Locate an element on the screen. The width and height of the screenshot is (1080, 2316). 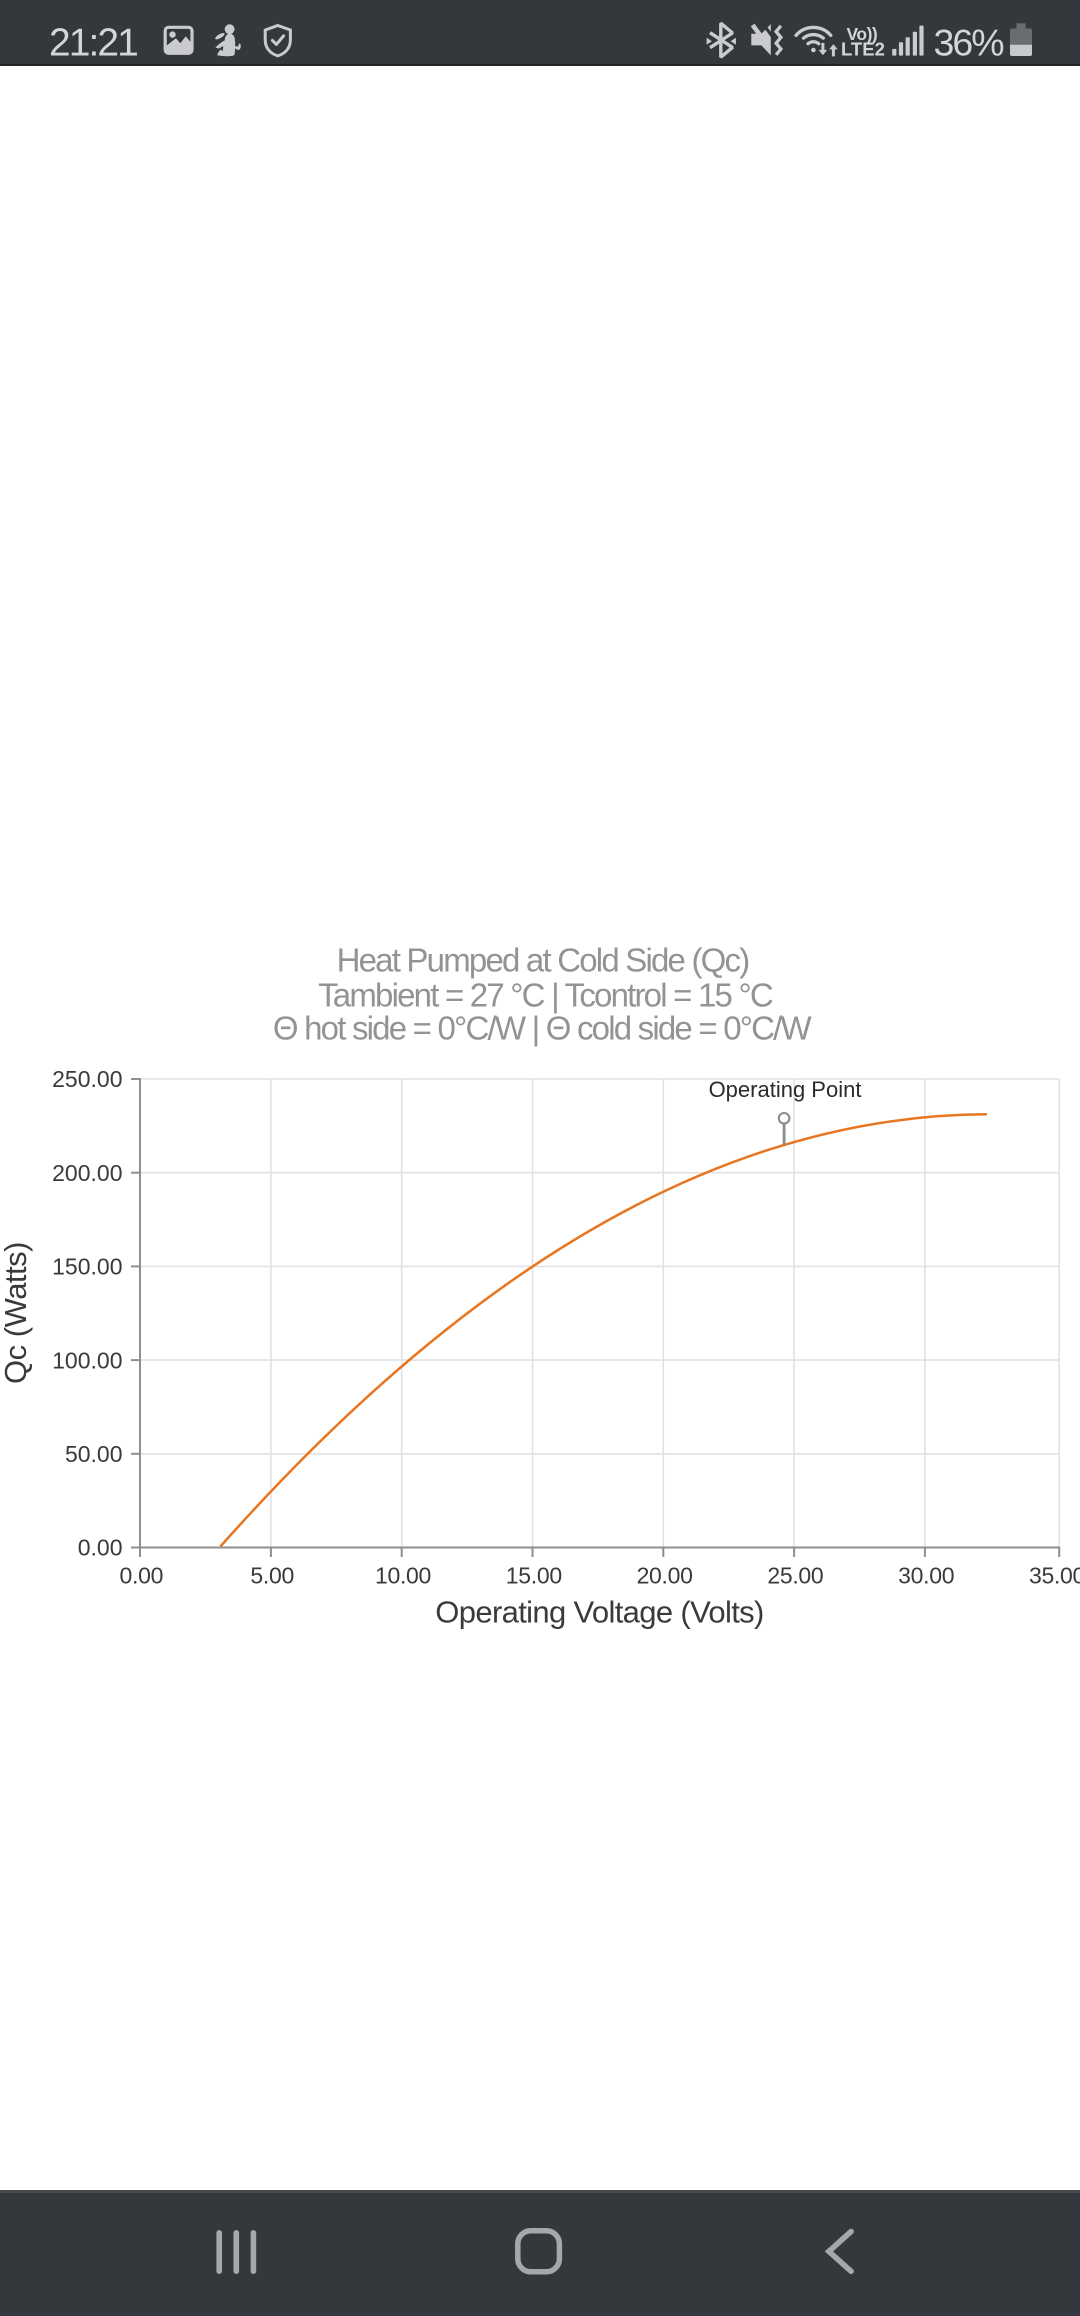
svg-text: 5.00 is located at coordinates (272, 1575).